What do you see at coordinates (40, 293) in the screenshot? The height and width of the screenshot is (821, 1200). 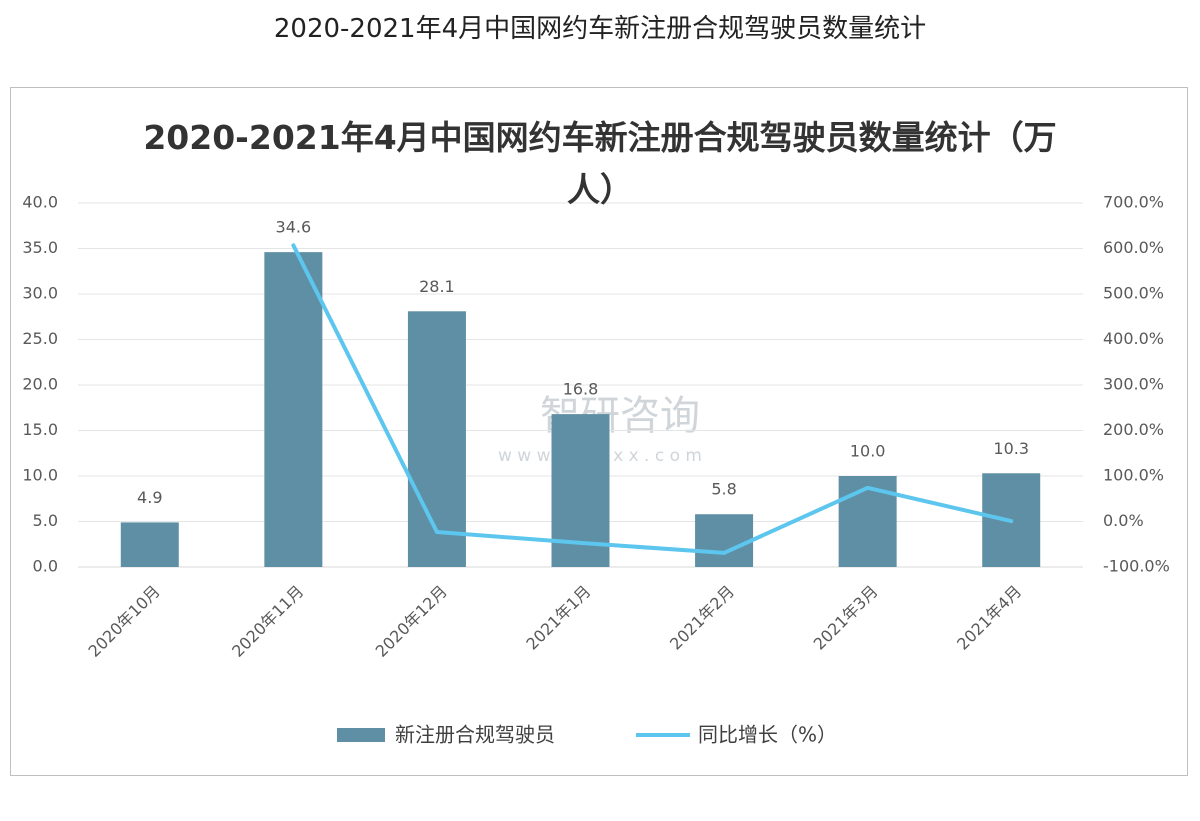 I see `y-tick-label: 30.0` at bounding box center [40, 293].